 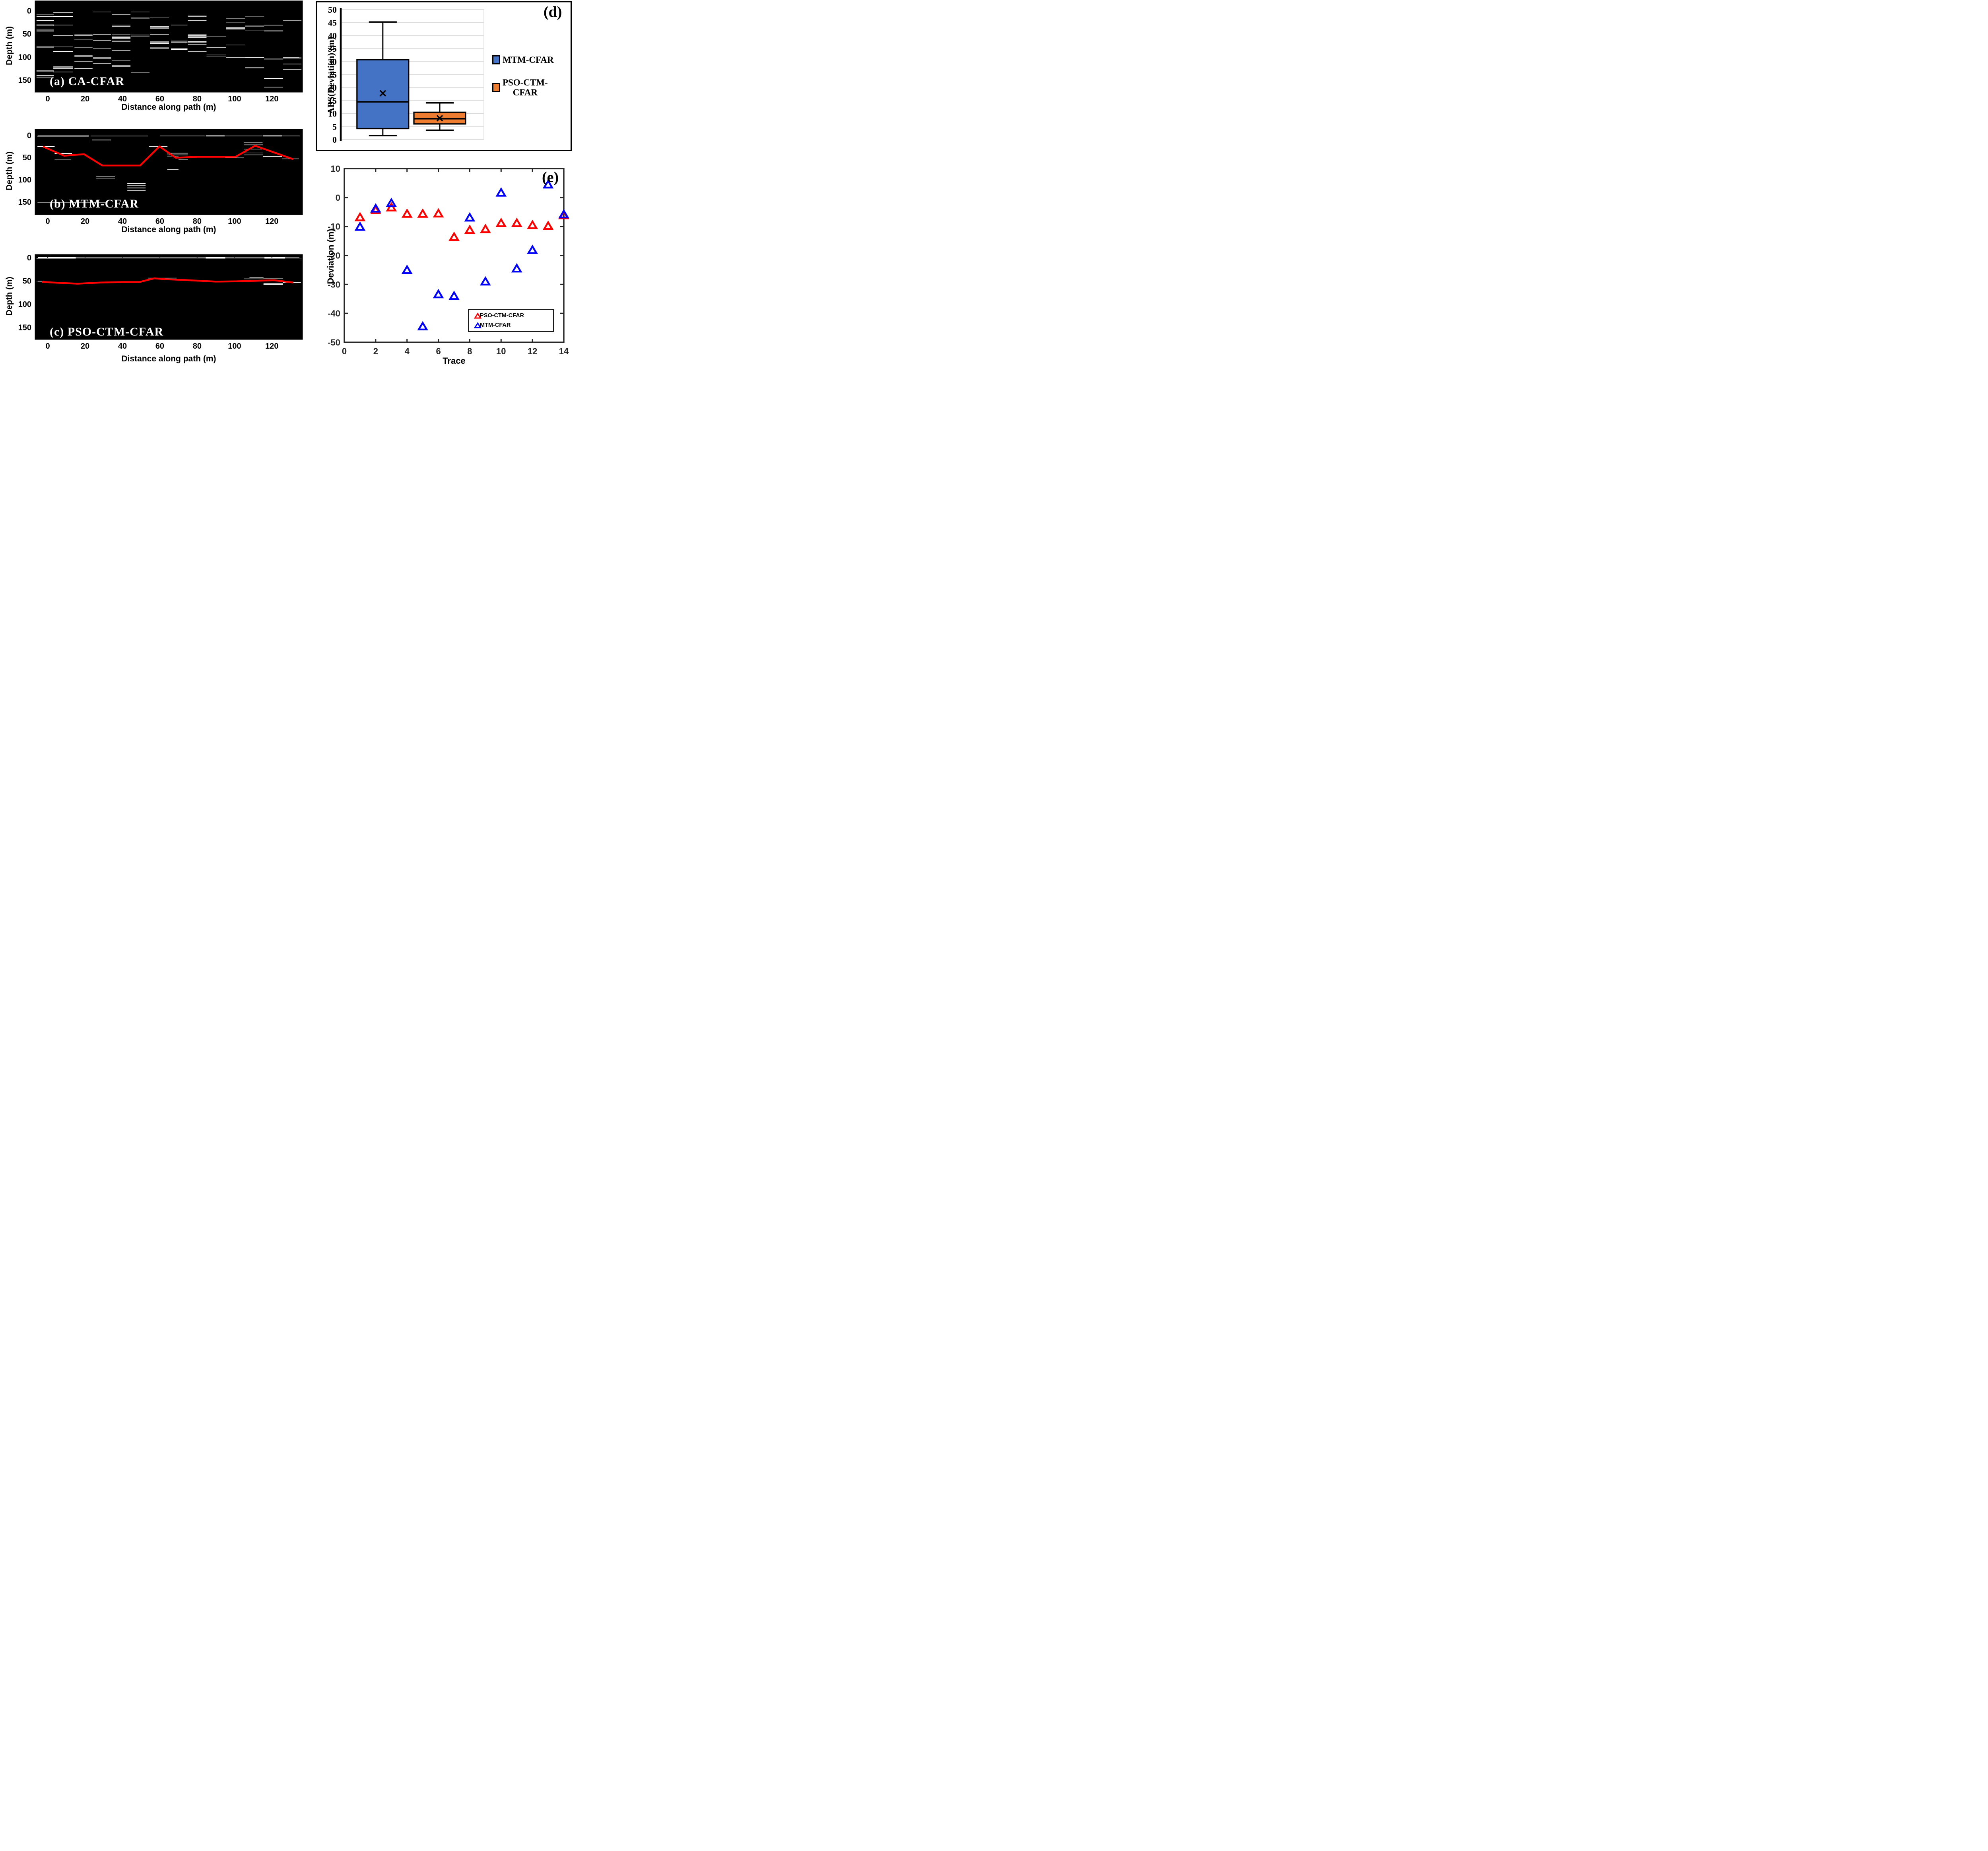 I want to click on scatter-legend-entry-pso: PSO-CTM-CFAR, so click(x=511, y=315).